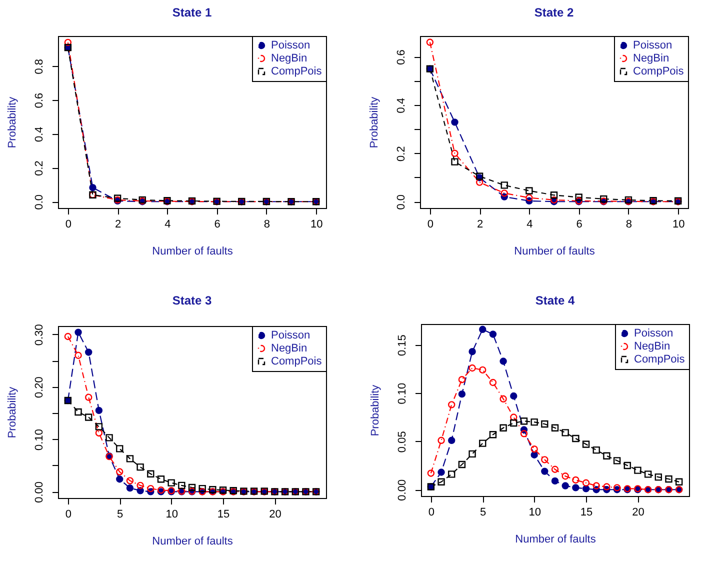 This screenshot has height=577, width=724. Describe the element at coordinates (402, 345) in the screenshot. I see `y-tick-label: 0.15` at that location.